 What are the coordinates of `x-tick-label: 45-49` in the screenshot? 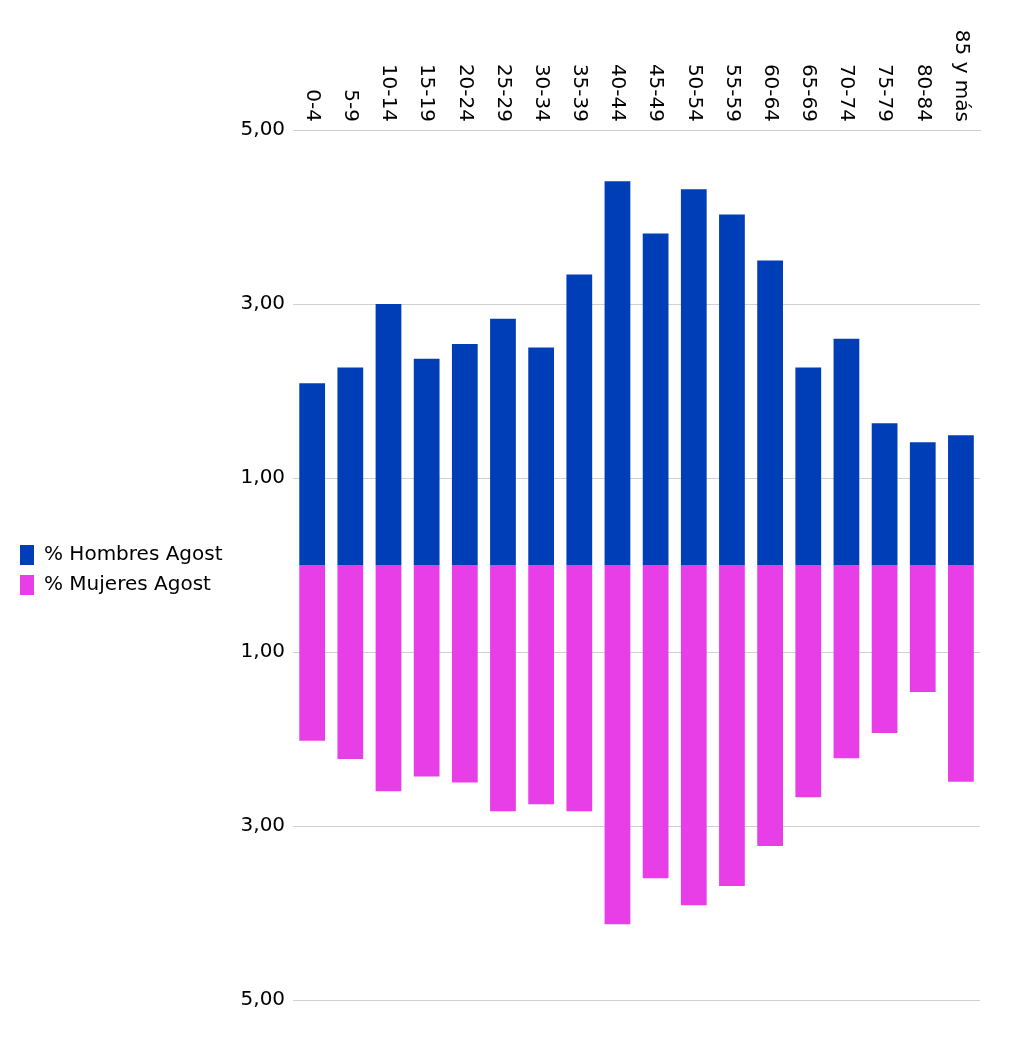 It's located at (657, 92).